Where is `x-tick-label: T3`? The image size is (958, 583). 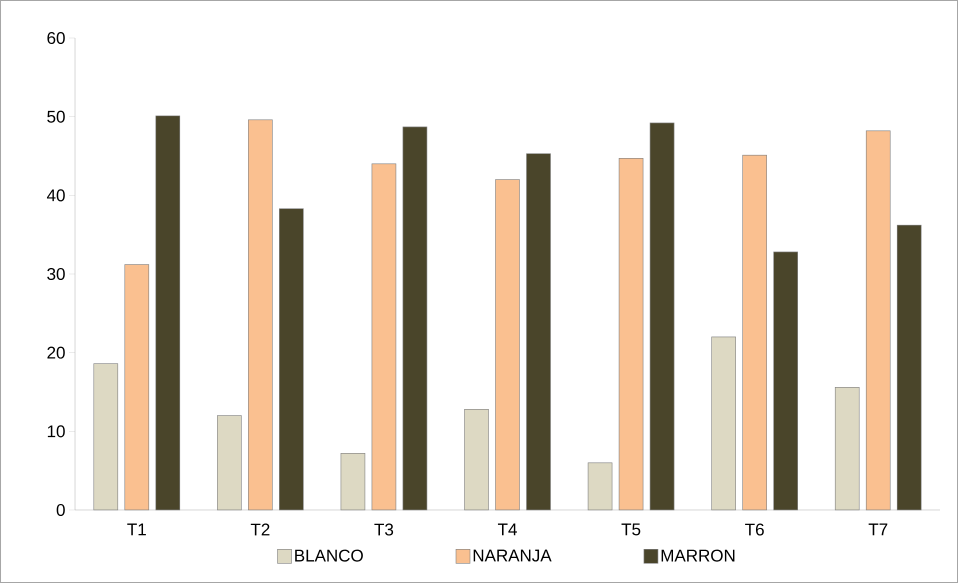 x-tick-label: T3 is located at coordinates (384, 530).